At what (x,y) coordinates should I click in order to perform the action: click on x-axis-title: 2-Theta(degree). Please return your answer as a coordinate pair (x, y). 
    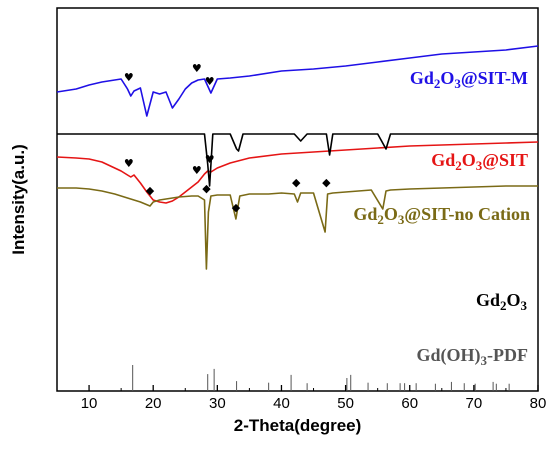
    Looking at the image, I should click on (298, 425).